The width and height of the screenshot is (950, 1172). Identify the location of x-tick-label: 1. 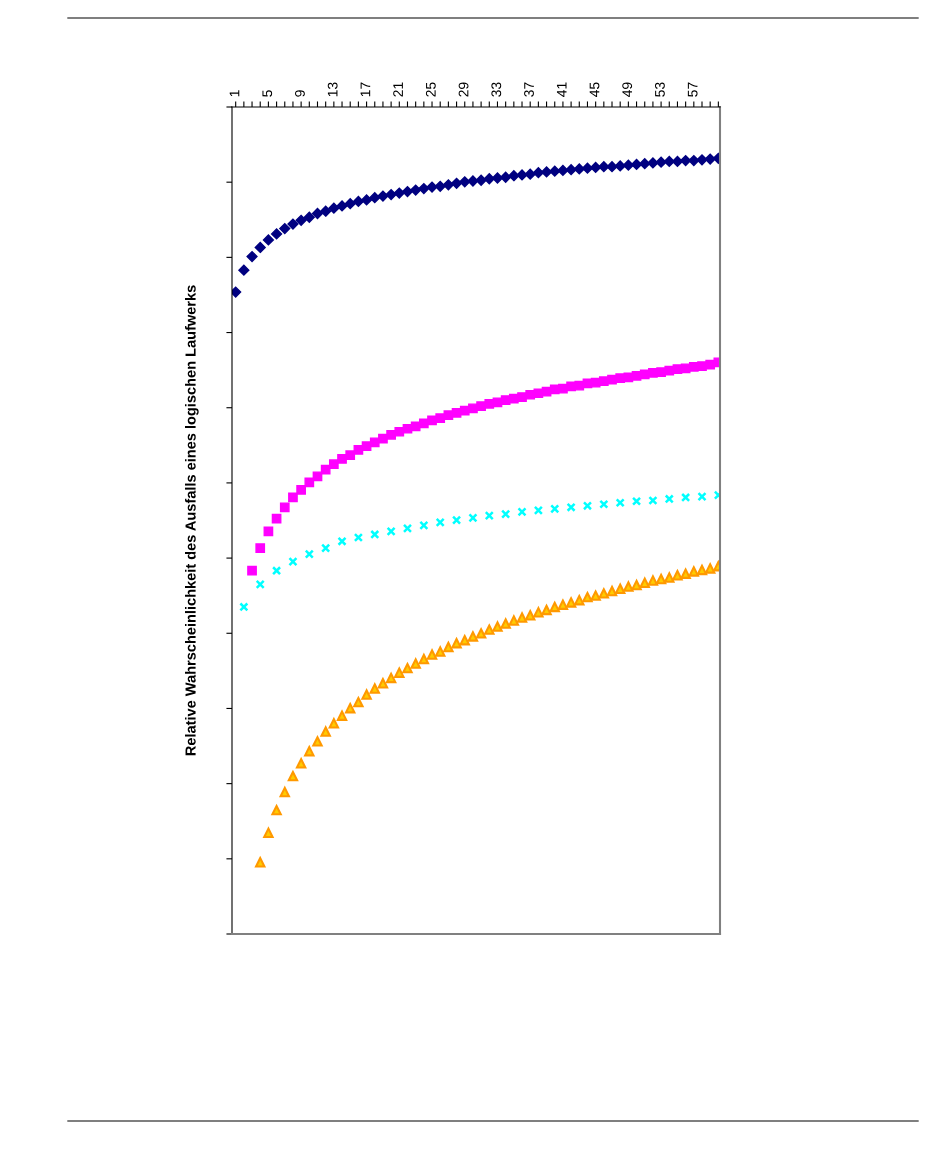
(234, 93).